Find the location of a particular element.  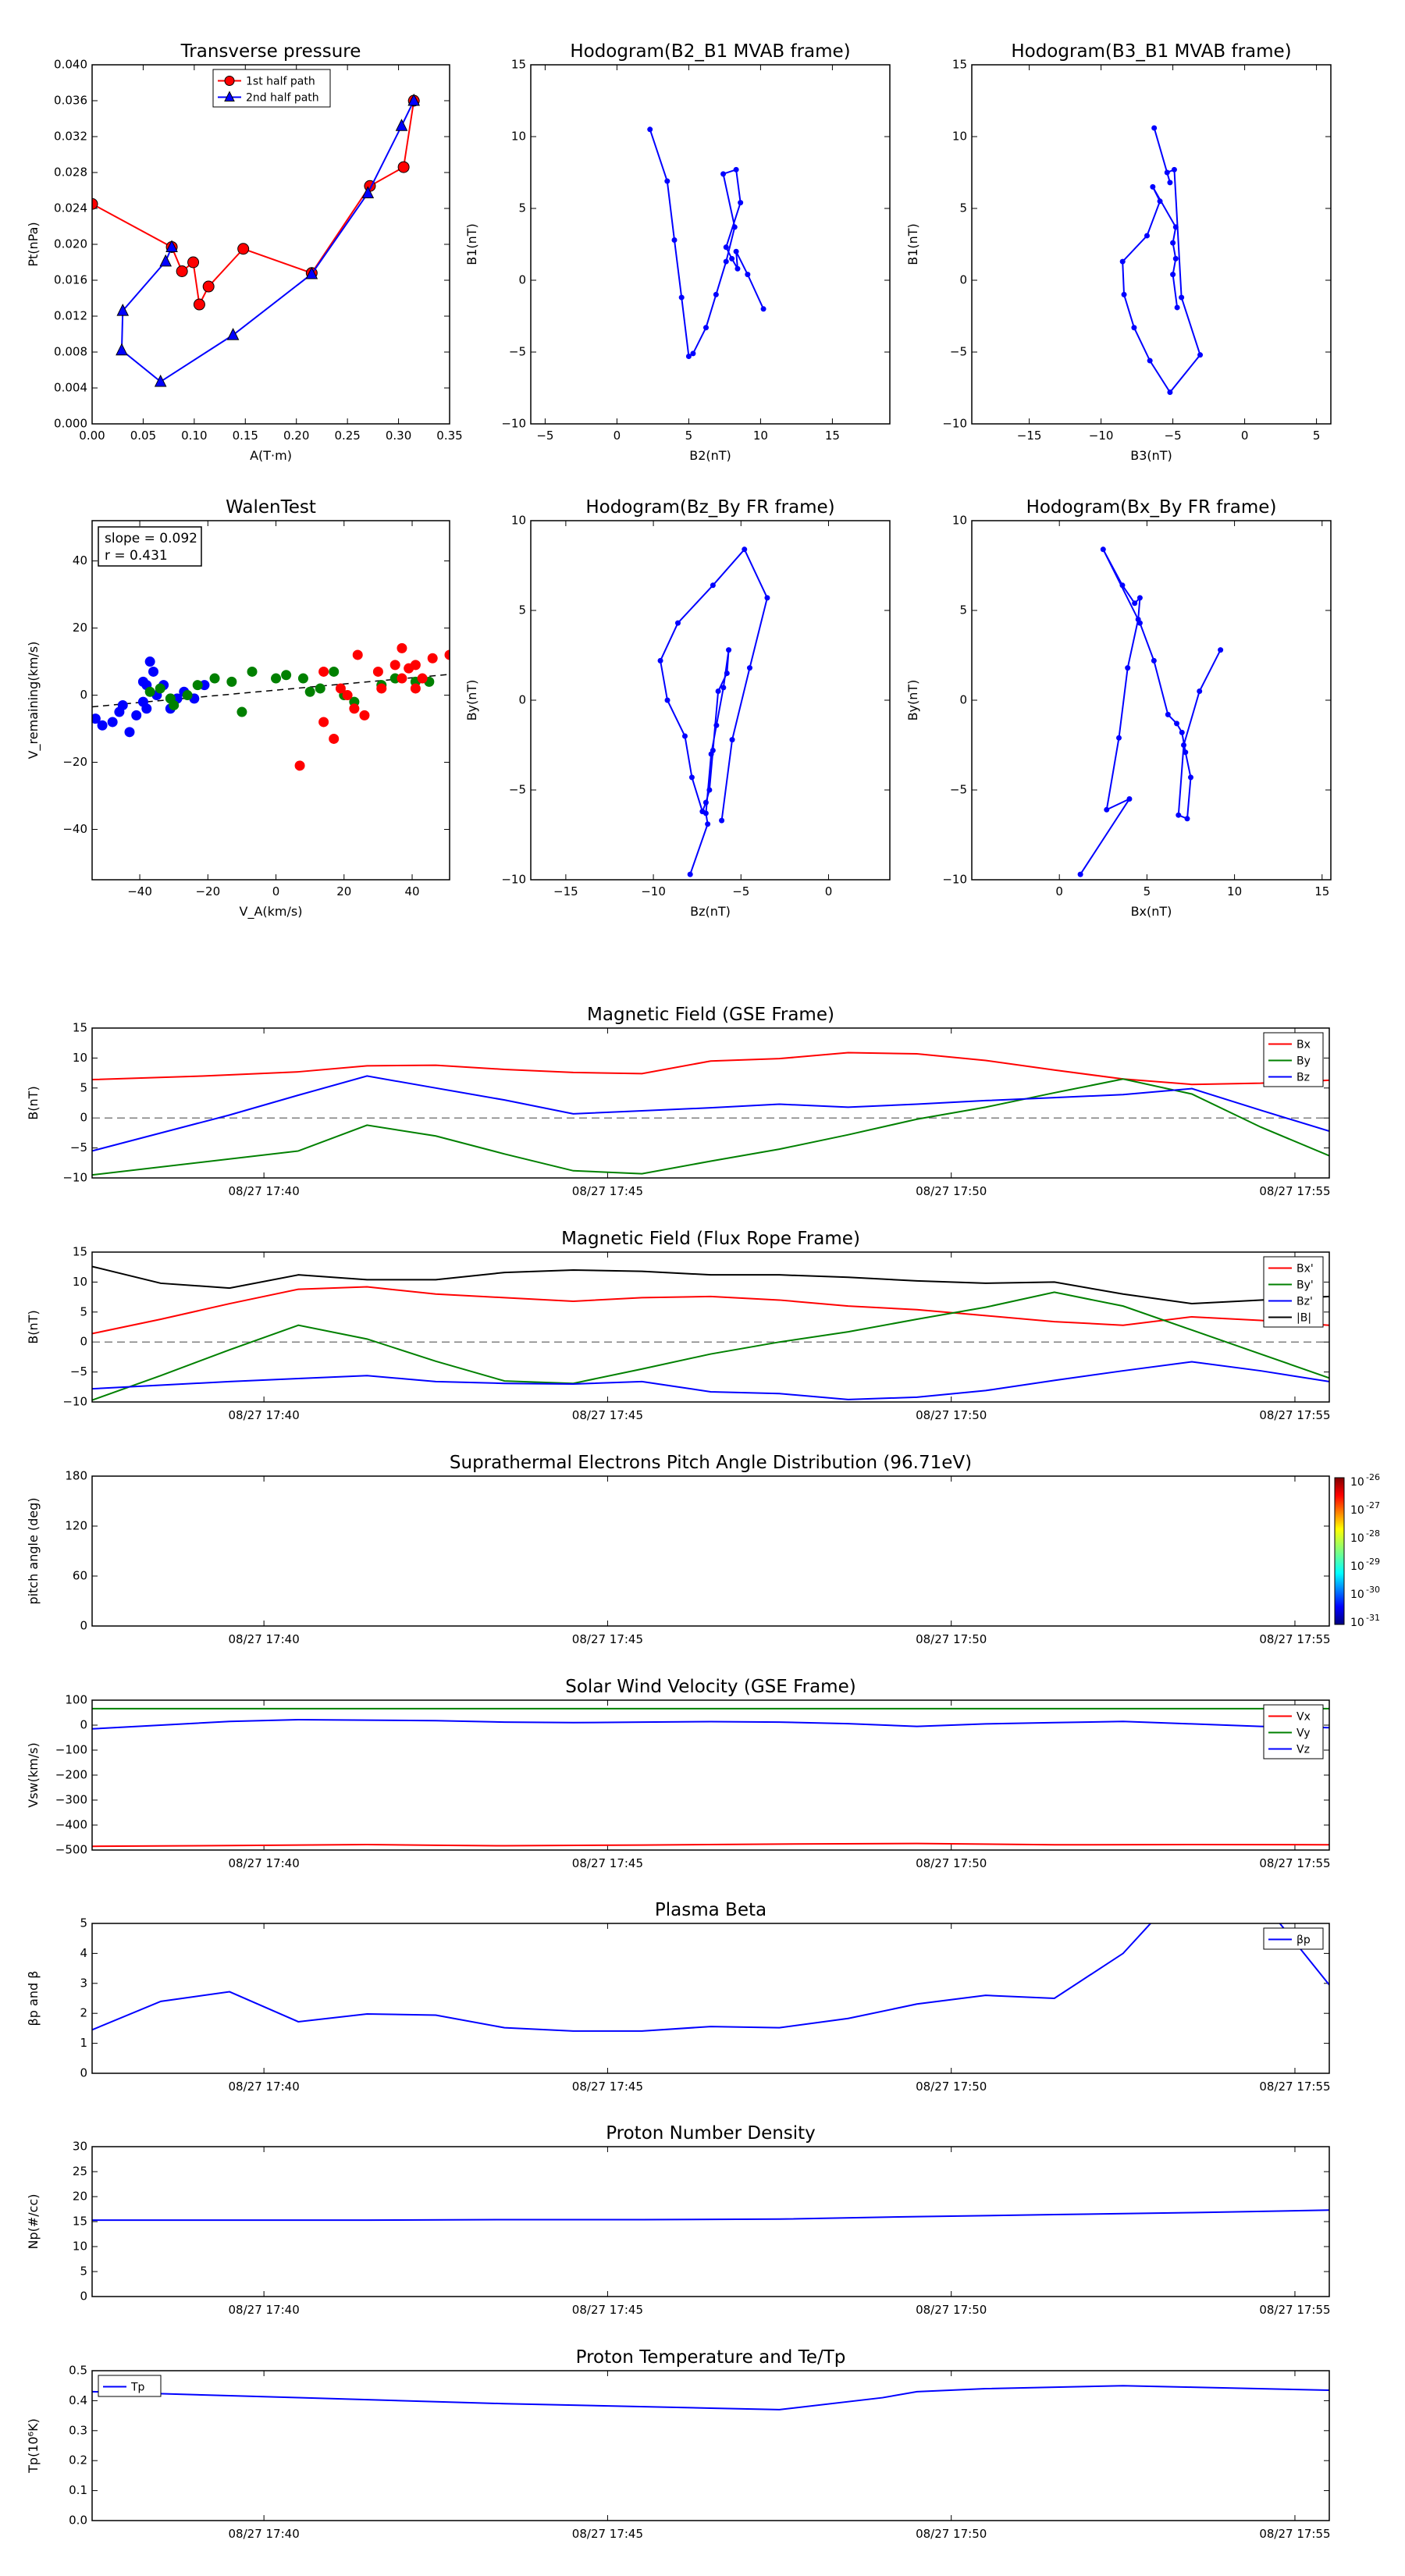

y-tick-label: 5 is located at coordinates (963, 208).